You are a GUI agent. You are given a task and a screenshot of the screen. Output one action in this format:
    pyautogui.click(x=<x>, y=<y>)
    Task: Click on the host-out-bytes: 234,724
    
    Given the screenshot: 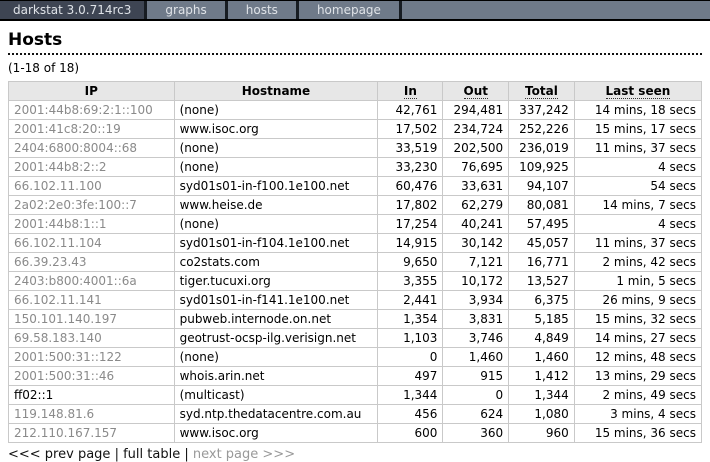 What is the action you would take?
    pyautogui.click(x=476, y=129)
    